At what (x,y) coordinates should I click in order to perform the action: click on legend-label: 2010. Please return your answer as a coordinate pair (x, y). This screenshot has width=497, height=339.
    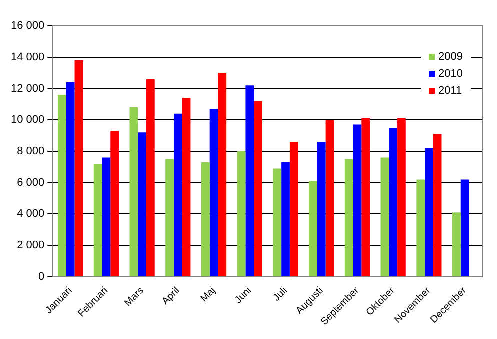
    Looking at the image, I should click on (450, 74).